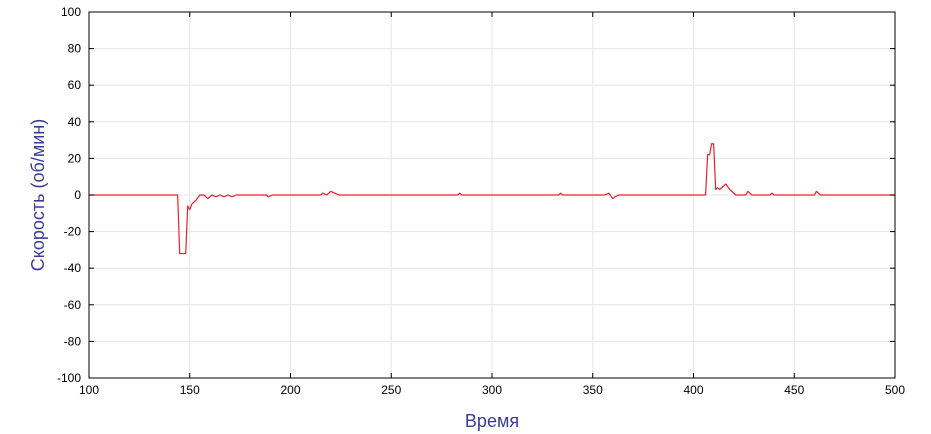 Image resolution: width=931 pixels, height=434 pixels. Describe the element at coordinates (190, 390) in the screenshot. I see `x-tick-label: 150` at that location.